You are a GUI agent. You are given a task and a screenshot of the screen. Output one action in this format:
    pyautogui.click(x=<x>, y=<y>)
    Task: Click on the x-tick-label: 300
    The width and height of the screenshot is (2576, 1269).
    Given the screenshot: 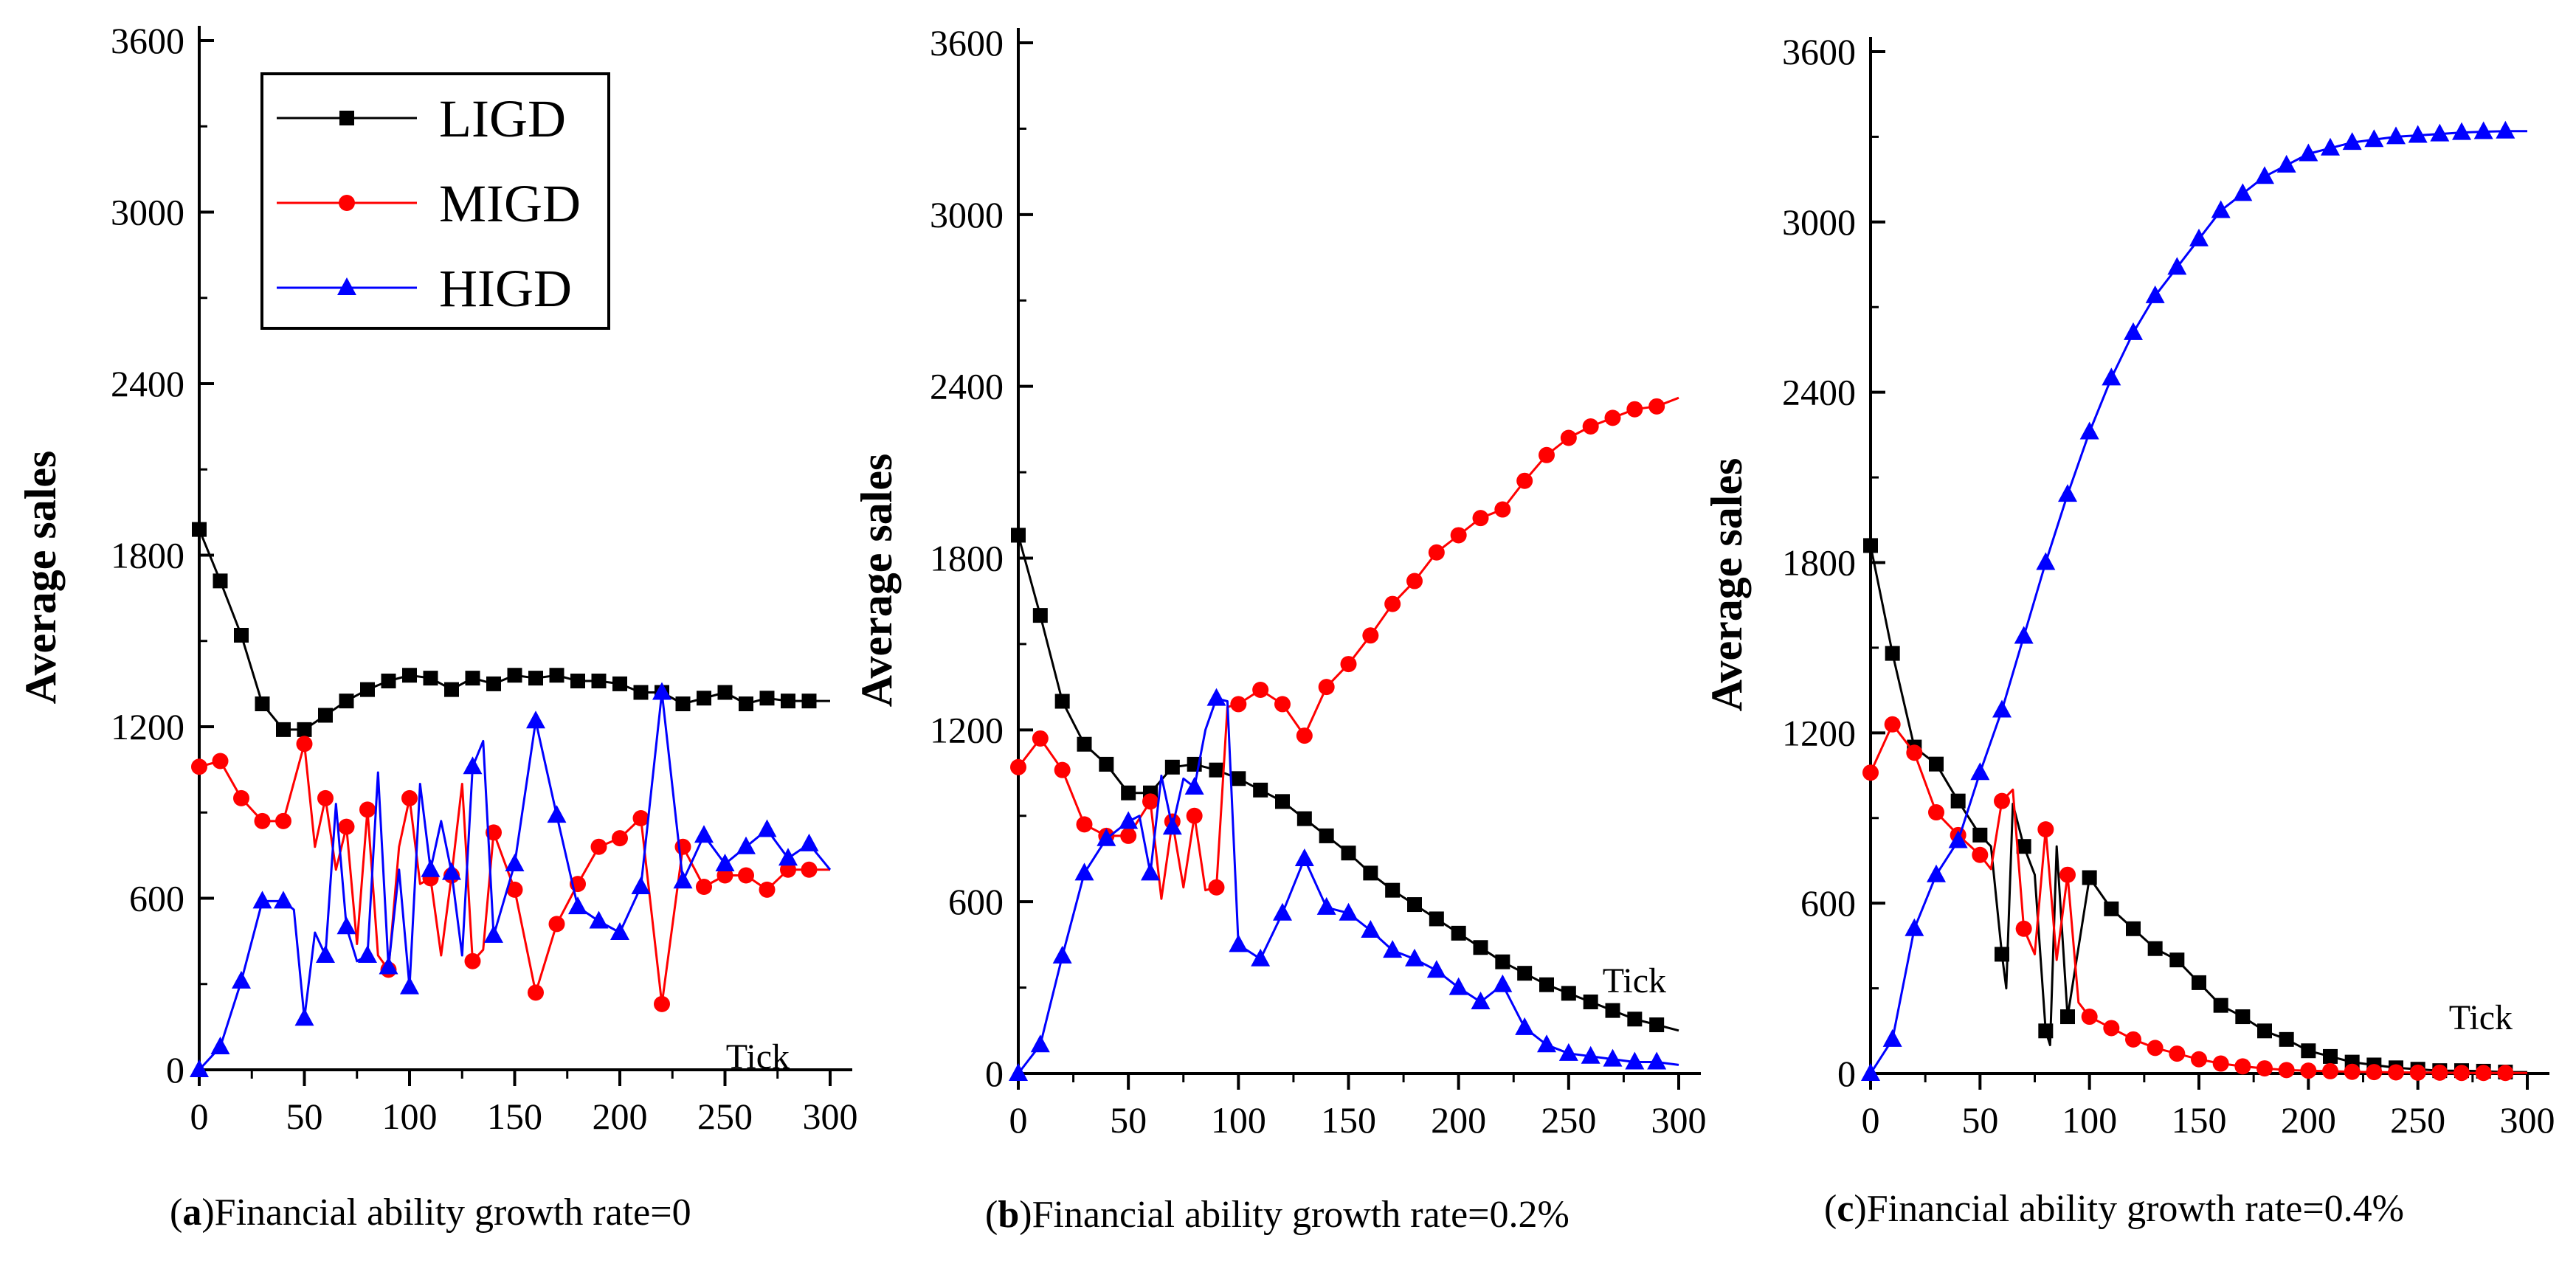 What is the action you would take?
    pyautogui.click(x=830, y=1116)
    